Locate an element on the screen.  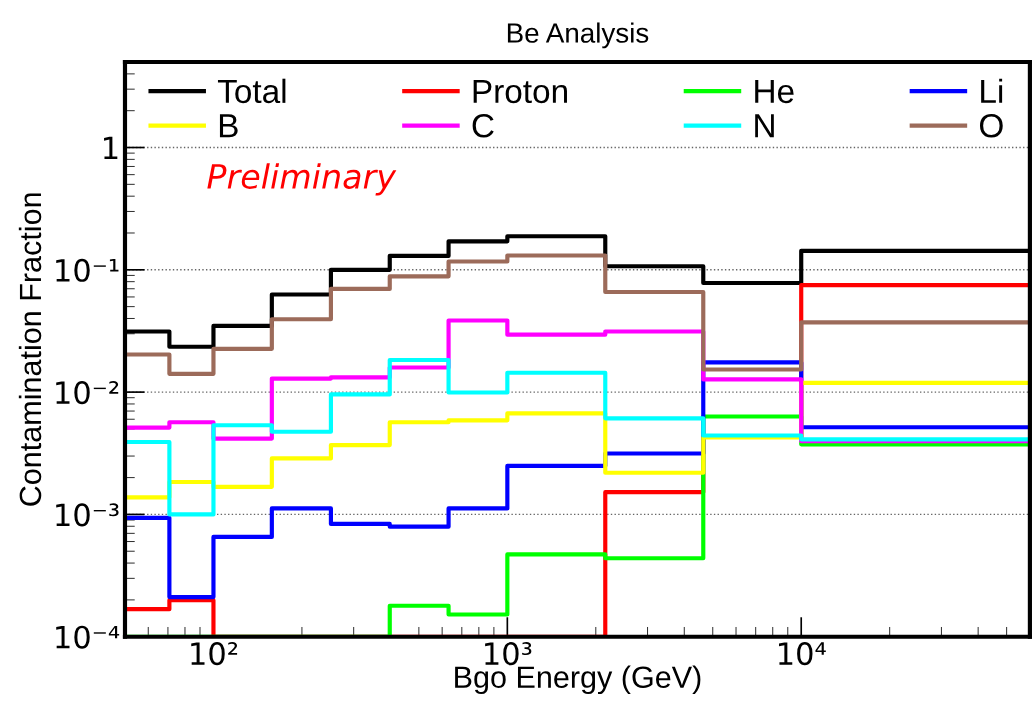
legend-label: He is located at coordinates (774, 91).